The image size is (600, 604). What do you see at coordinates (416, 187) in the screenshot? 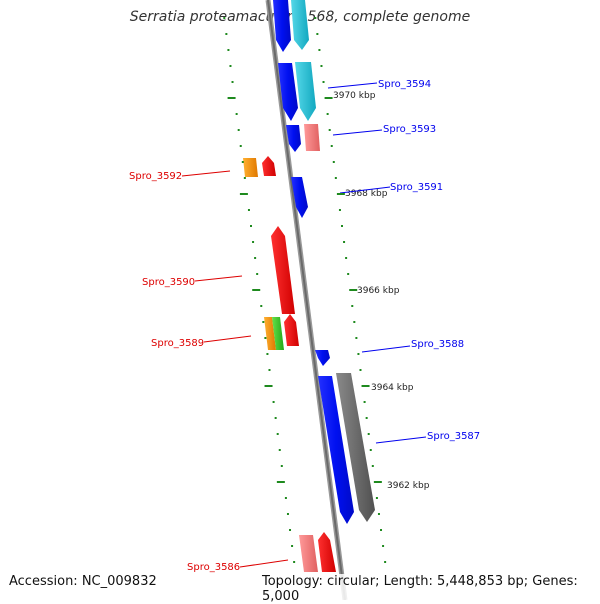
I see `gene-label-spro-3591: Spro_3591` at bounding box center [416, 187].